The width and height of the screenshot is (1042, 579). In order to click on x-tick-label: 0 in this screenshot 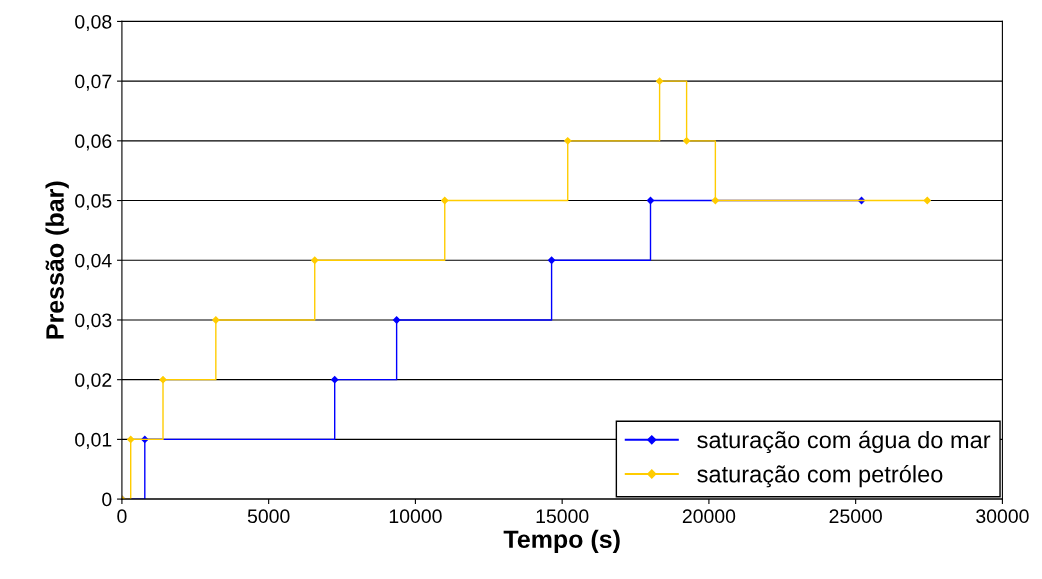, I will do `click(122, 516)`.